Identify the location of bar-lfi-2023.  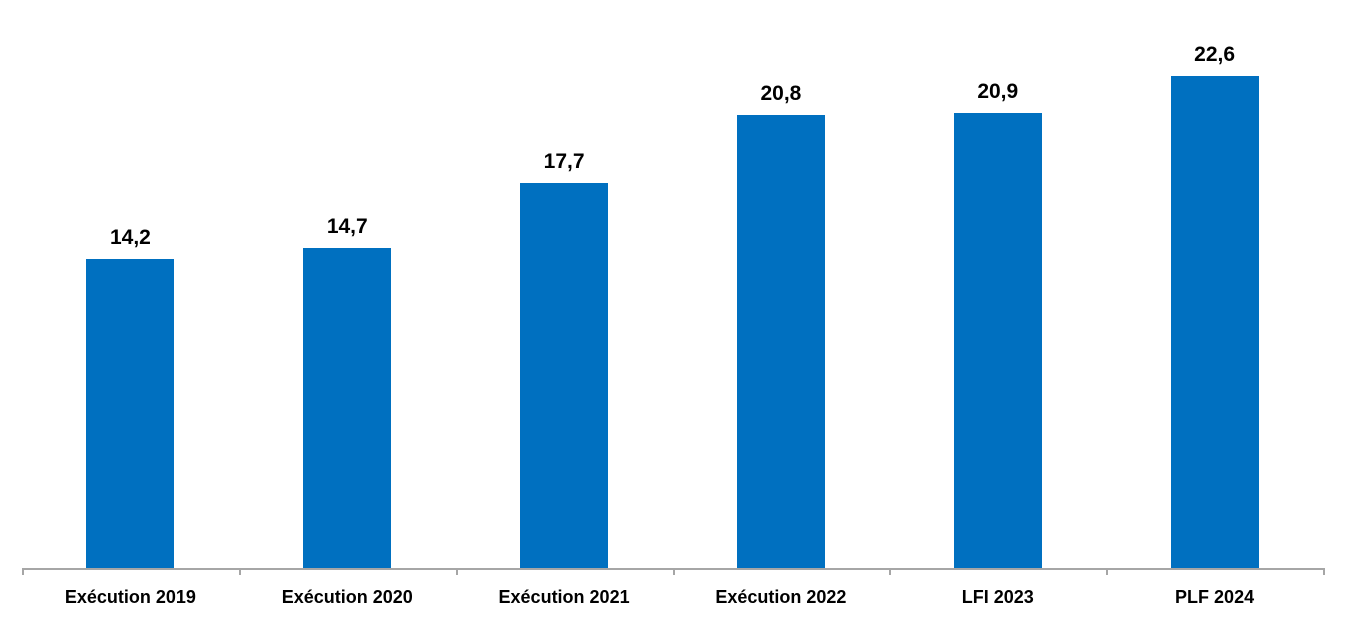
(997, 340).